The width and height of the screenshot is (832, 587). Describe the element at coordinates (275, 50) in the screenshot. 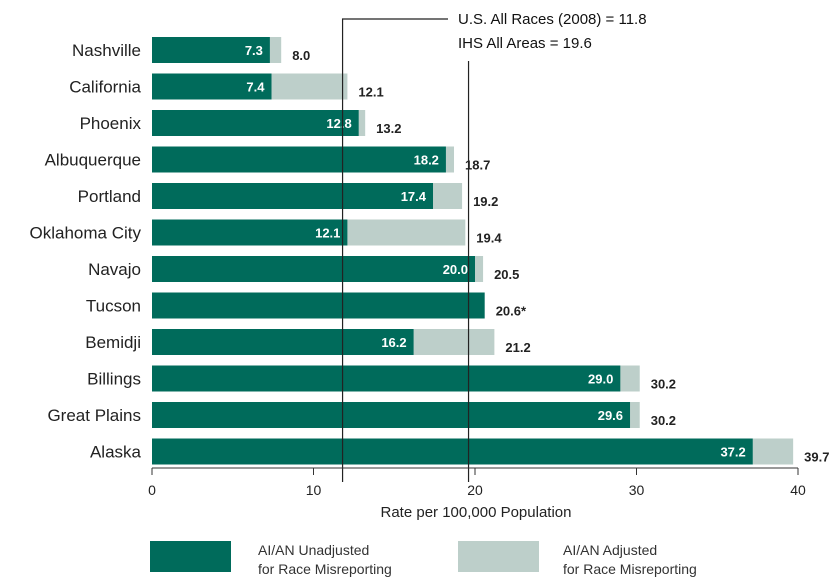

I see `bar-adjusted-nashville` at that location.